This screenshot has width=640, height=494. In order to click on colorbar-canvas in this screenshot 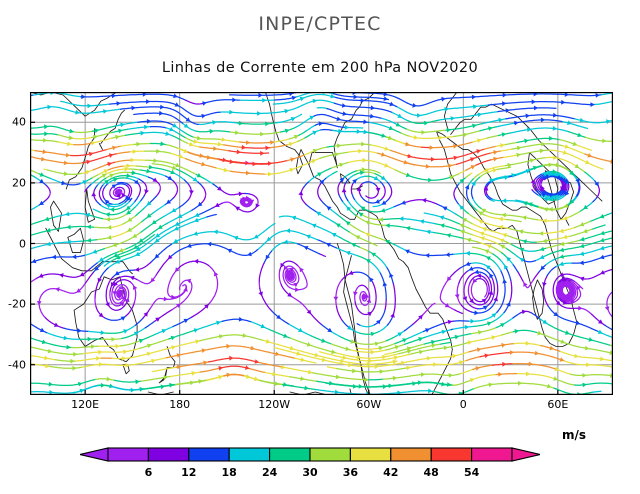, I will do `click(310, 454)`.